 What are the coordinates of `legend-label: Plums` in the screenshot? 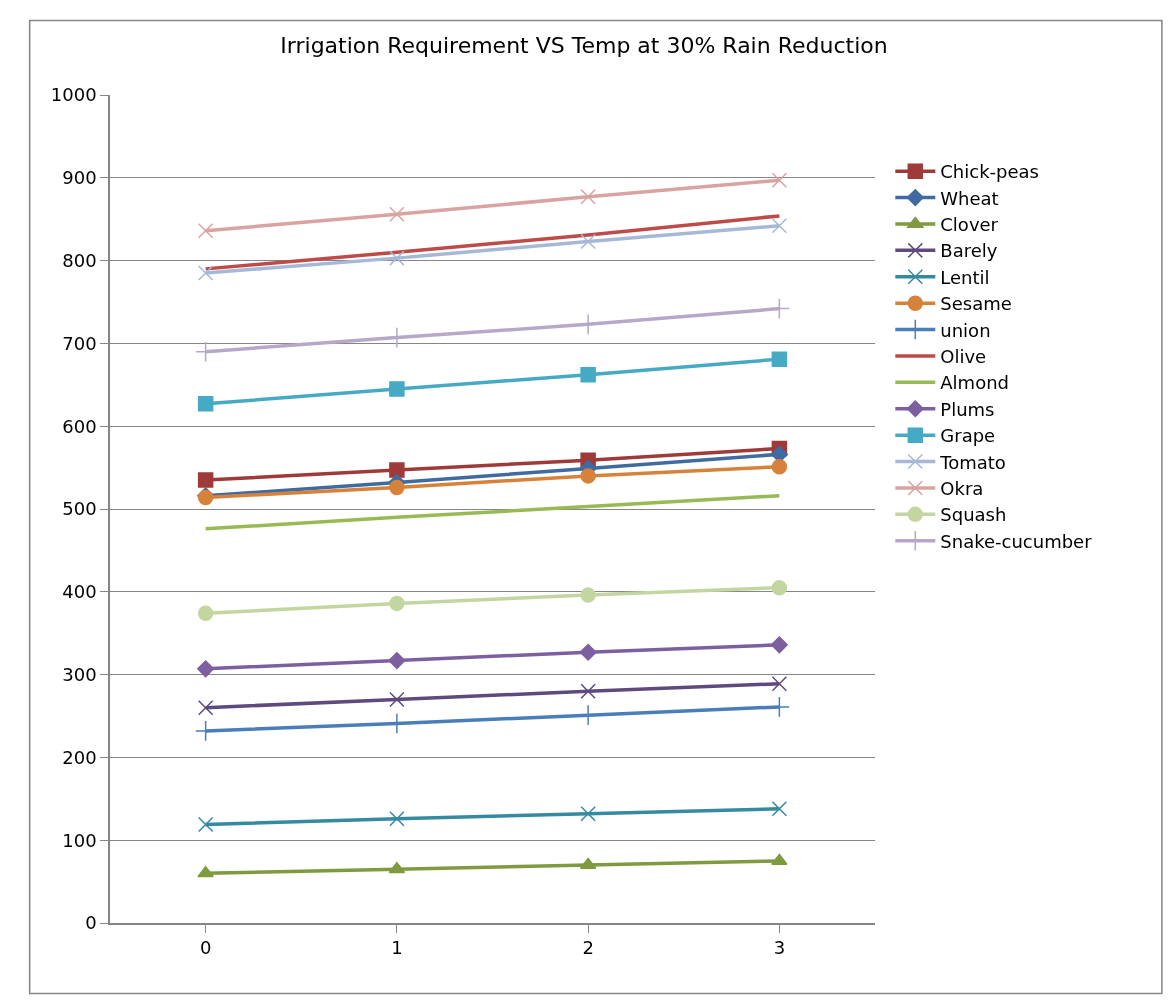 It's located at (967, 409).